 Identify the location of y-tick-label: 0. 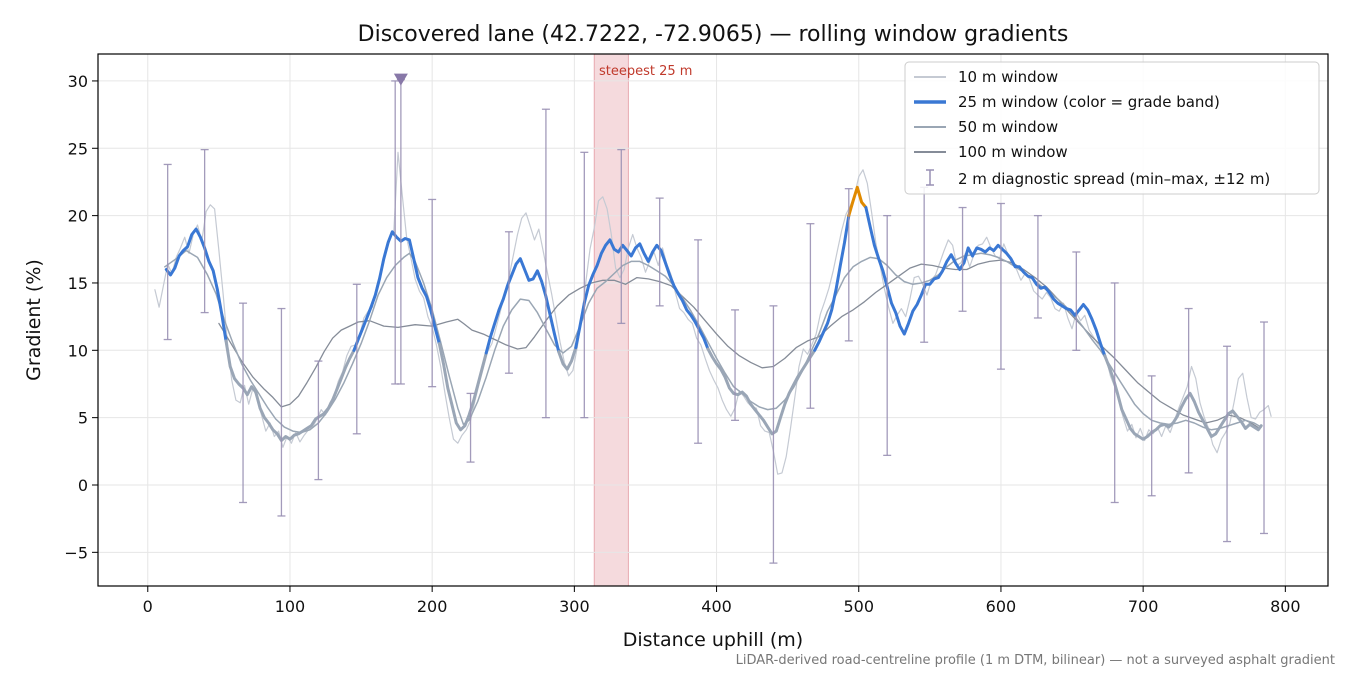
(83, 485).